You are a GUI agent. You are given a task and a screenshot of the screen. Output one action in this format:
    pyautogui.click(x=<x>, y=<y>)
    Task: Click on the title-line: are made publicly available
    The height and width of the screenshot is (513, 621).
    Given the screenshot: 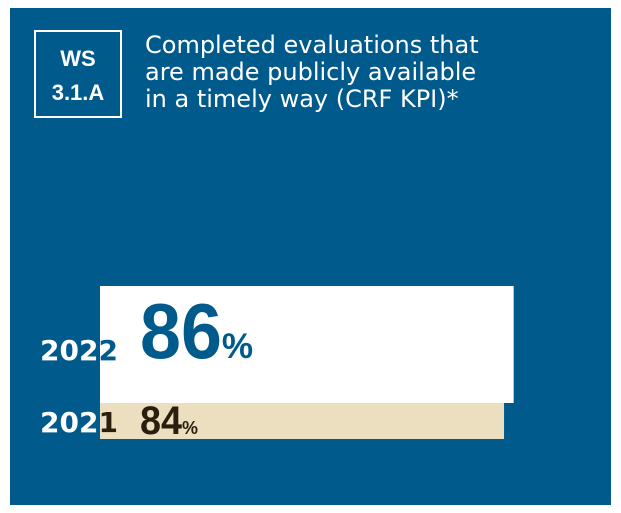 What is the action you would take?
    pyautogui.click(x=310, y=72)
    